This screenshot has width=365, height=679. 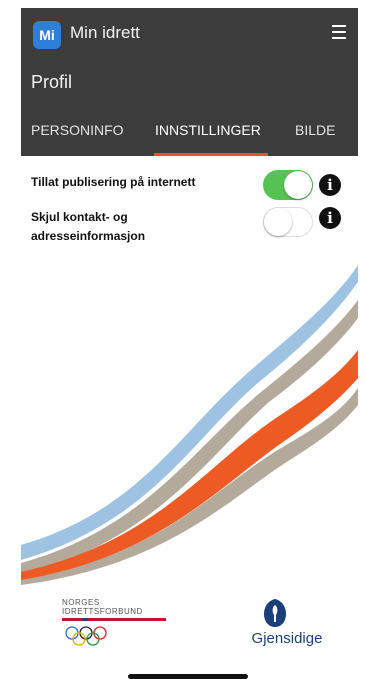 I want to click on nif-logo-line1: NORGES, so click(x=81, y=602).